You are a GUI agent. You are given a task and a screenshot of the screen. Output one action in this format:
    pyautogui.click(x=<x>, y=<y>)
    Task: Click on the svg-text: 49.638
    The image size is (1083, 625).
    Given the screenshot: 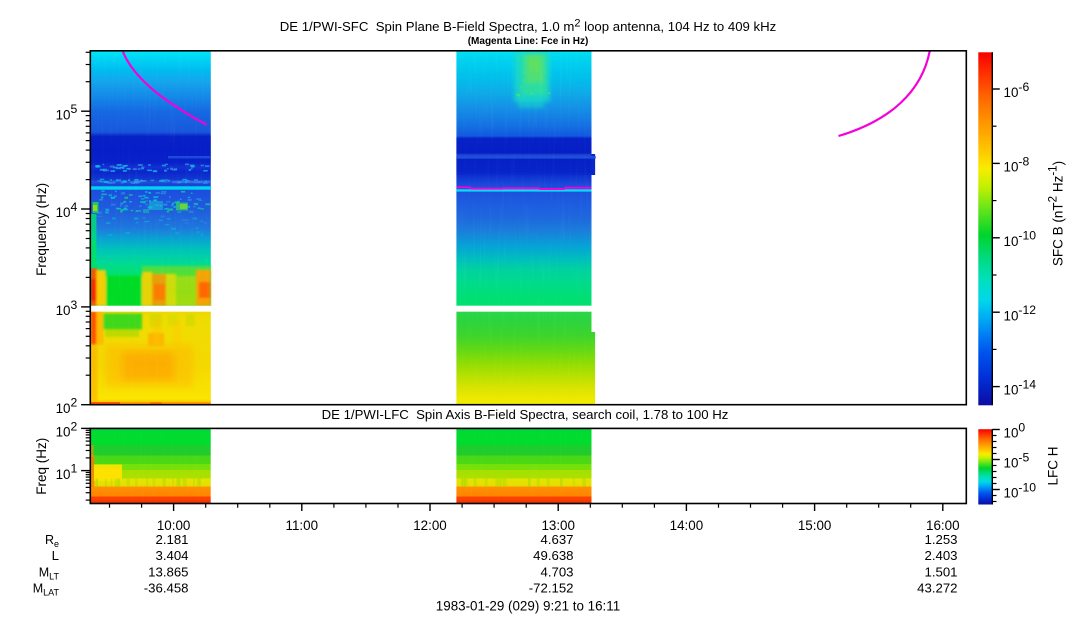 What is the action you would take?
    pyautogui.click(x=553, y=555)
    